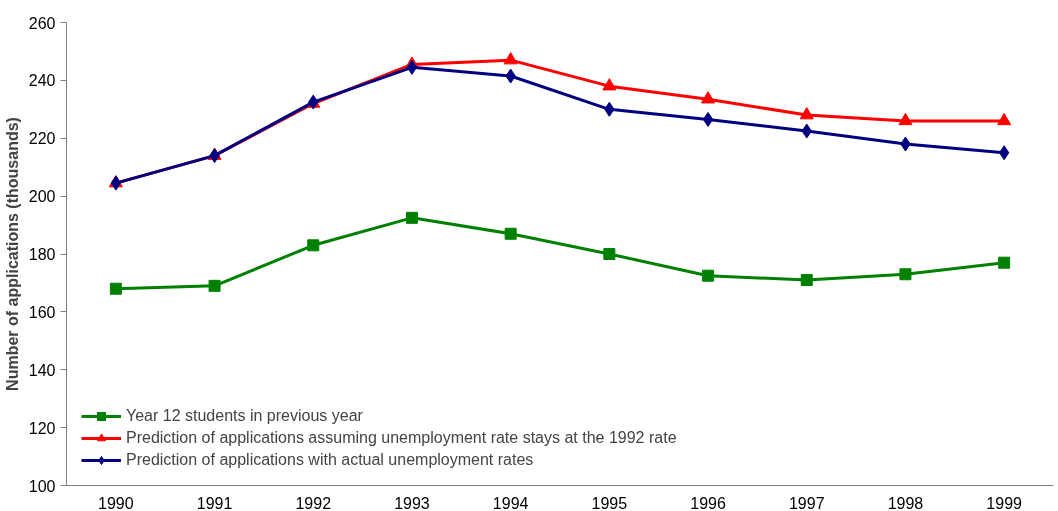 The width and height of the screenshot is (1058, 511). I want to click on y-axis-title: Number of applications (thousands), so click(12, 254).